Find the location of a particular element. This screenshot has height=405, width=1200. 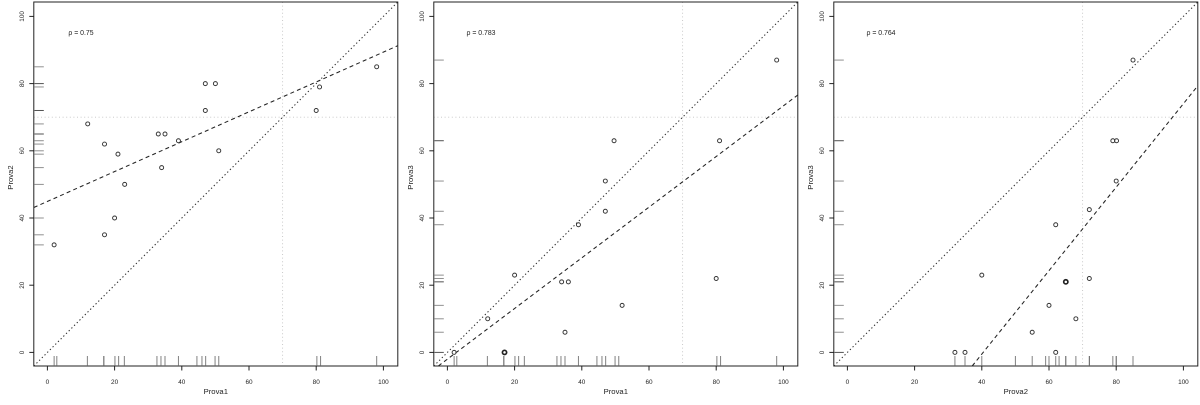

svg-text: ρ = 0.783 is located at coordinates (480, 33).